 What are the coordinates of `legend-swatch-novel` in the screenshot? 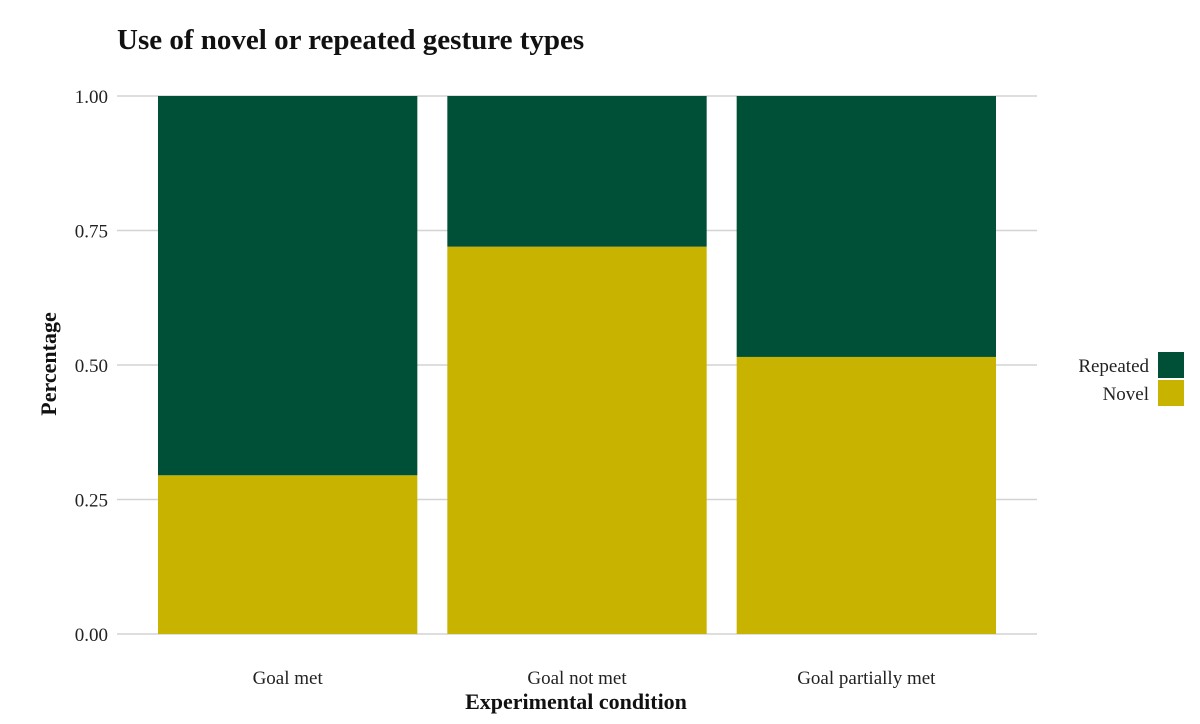 It's located at (1171, 393).